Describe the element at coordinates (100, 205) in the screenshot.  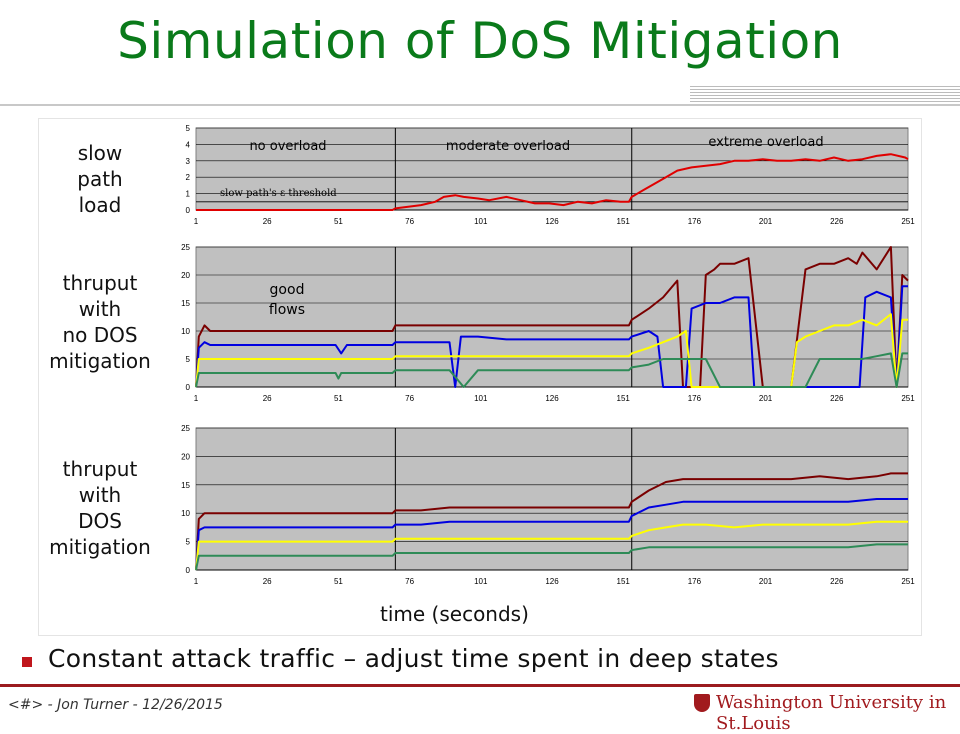
I see `row-label-line: load` at that location.